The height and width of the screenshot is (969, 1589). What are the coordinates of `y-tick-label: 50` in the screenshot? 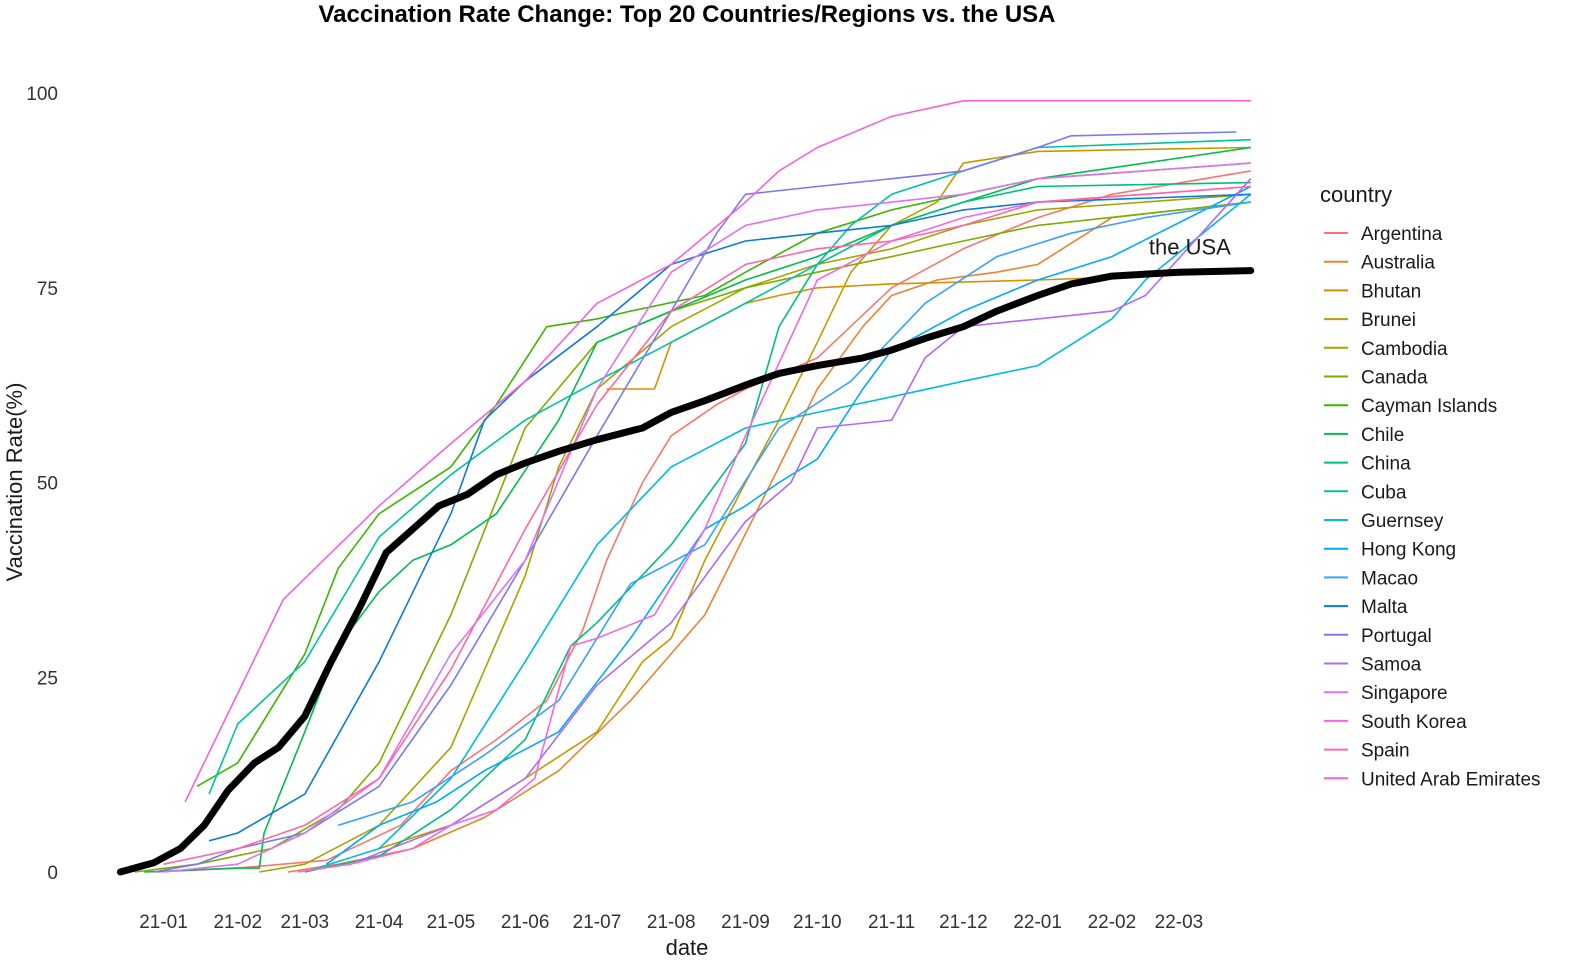 It's located at (47, 484).